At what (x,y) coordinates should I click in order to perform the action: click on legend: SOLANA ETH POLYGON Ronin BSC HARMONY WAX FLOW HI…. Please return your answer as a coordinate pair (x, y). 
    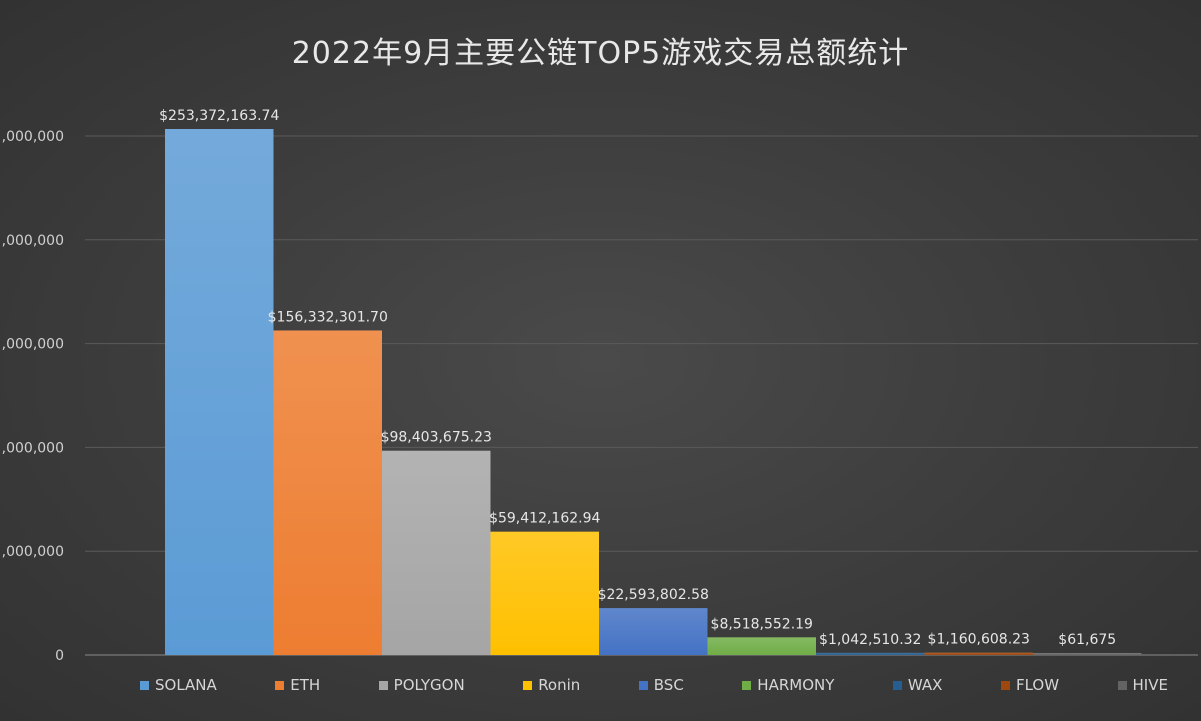
    Looking at the image, I should click on (660, 685).